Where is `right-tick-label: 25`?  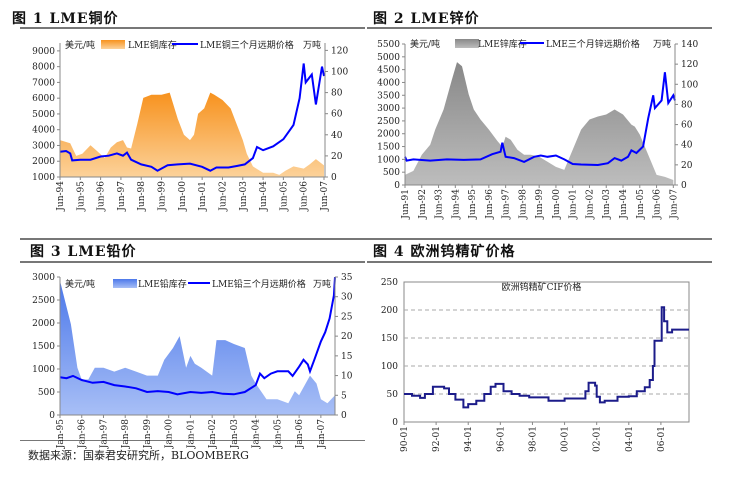 right-tick-label: 25 is located at coordinates (347, 317).